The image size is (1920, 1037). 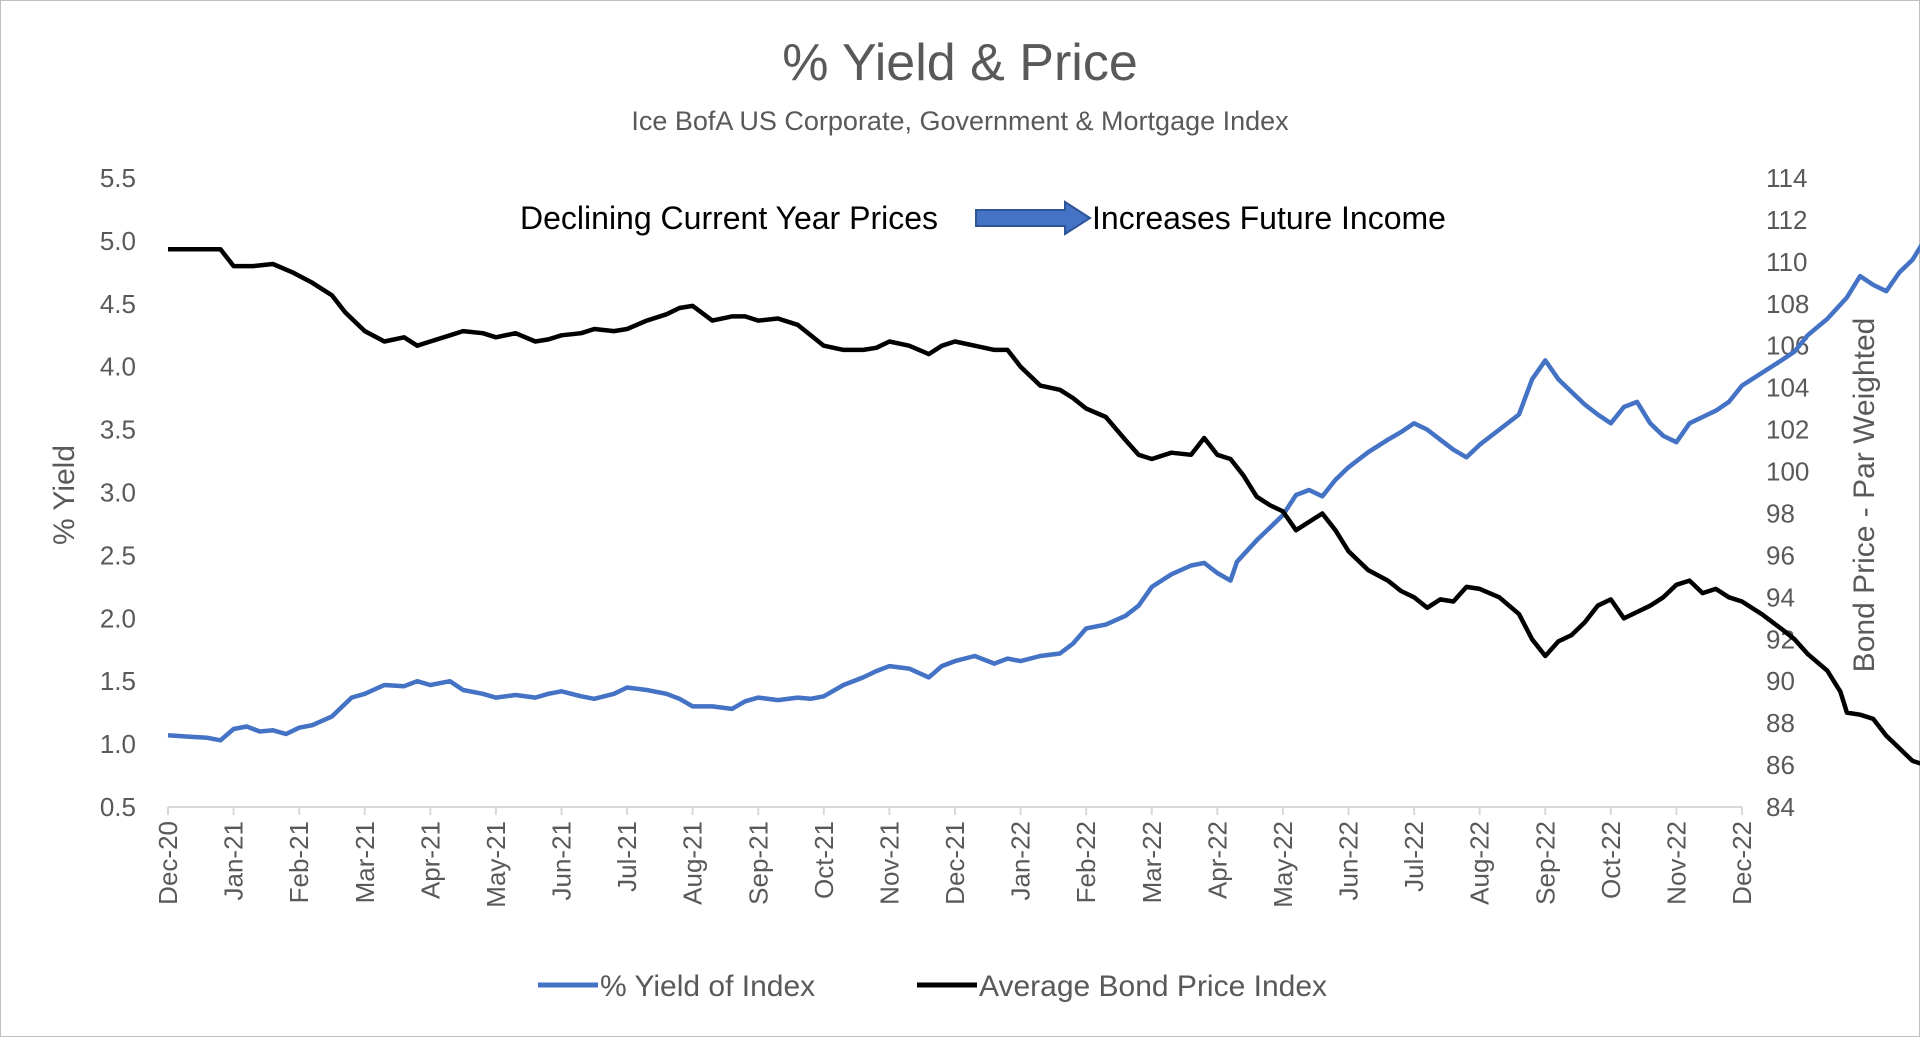 I want to click on x-tick-label: May-22, so click(x=1283, y=864).